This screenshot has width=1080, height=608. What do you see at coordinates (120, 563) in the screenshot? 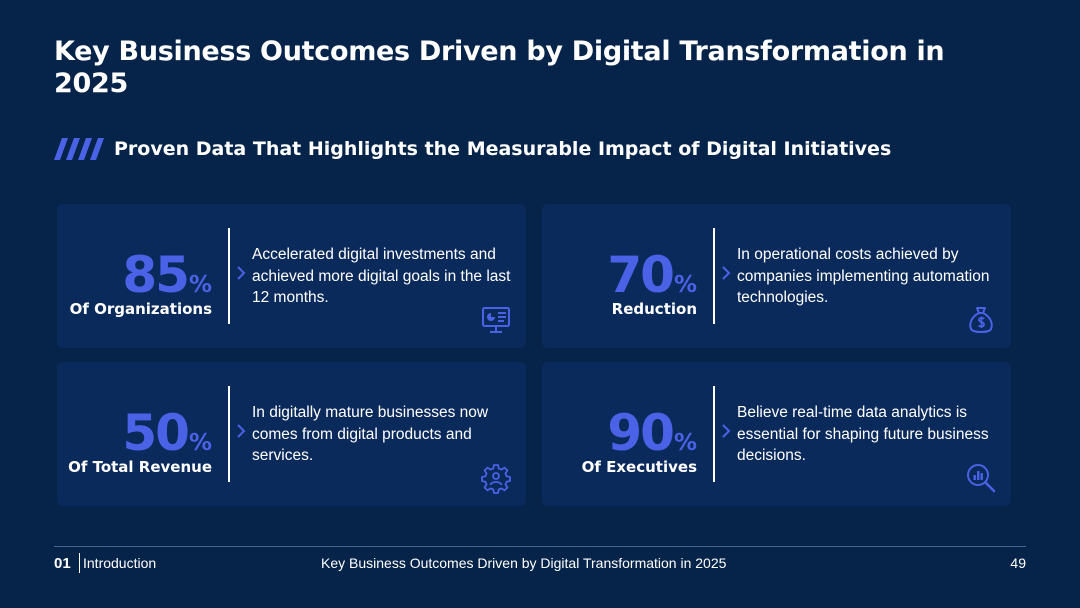
I see `footer-section-name: Introduction` at bounding box center [120, 563].